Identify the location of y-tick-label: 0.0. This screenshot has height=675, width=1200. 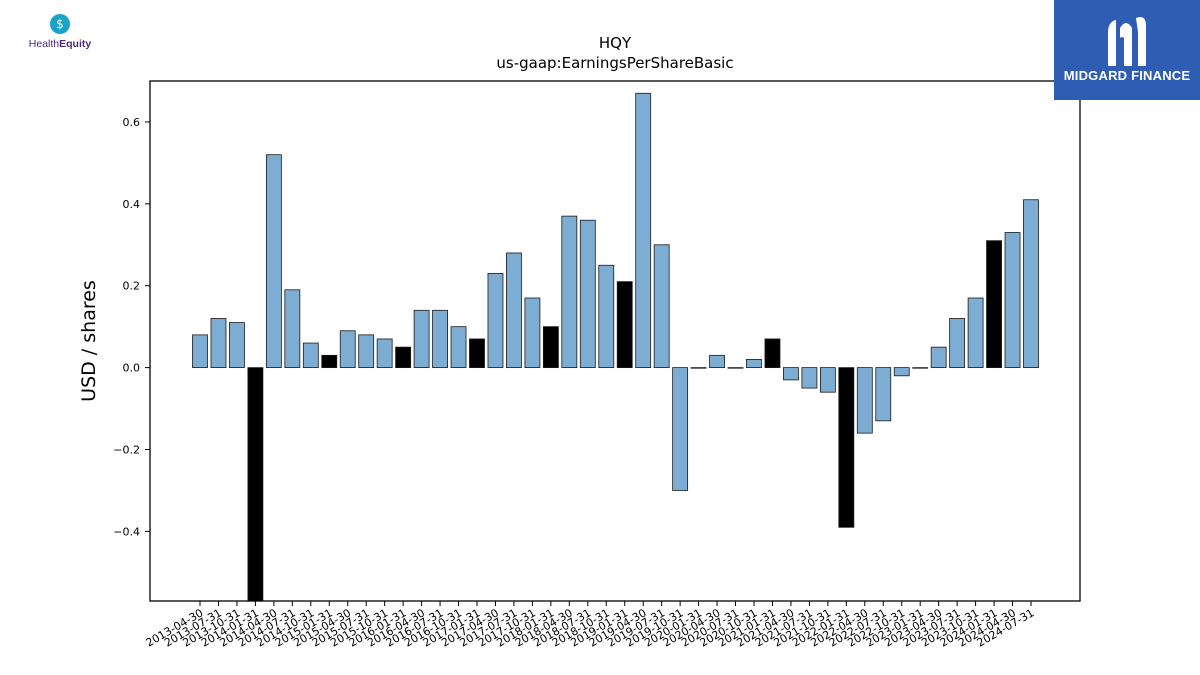
(132, 368).